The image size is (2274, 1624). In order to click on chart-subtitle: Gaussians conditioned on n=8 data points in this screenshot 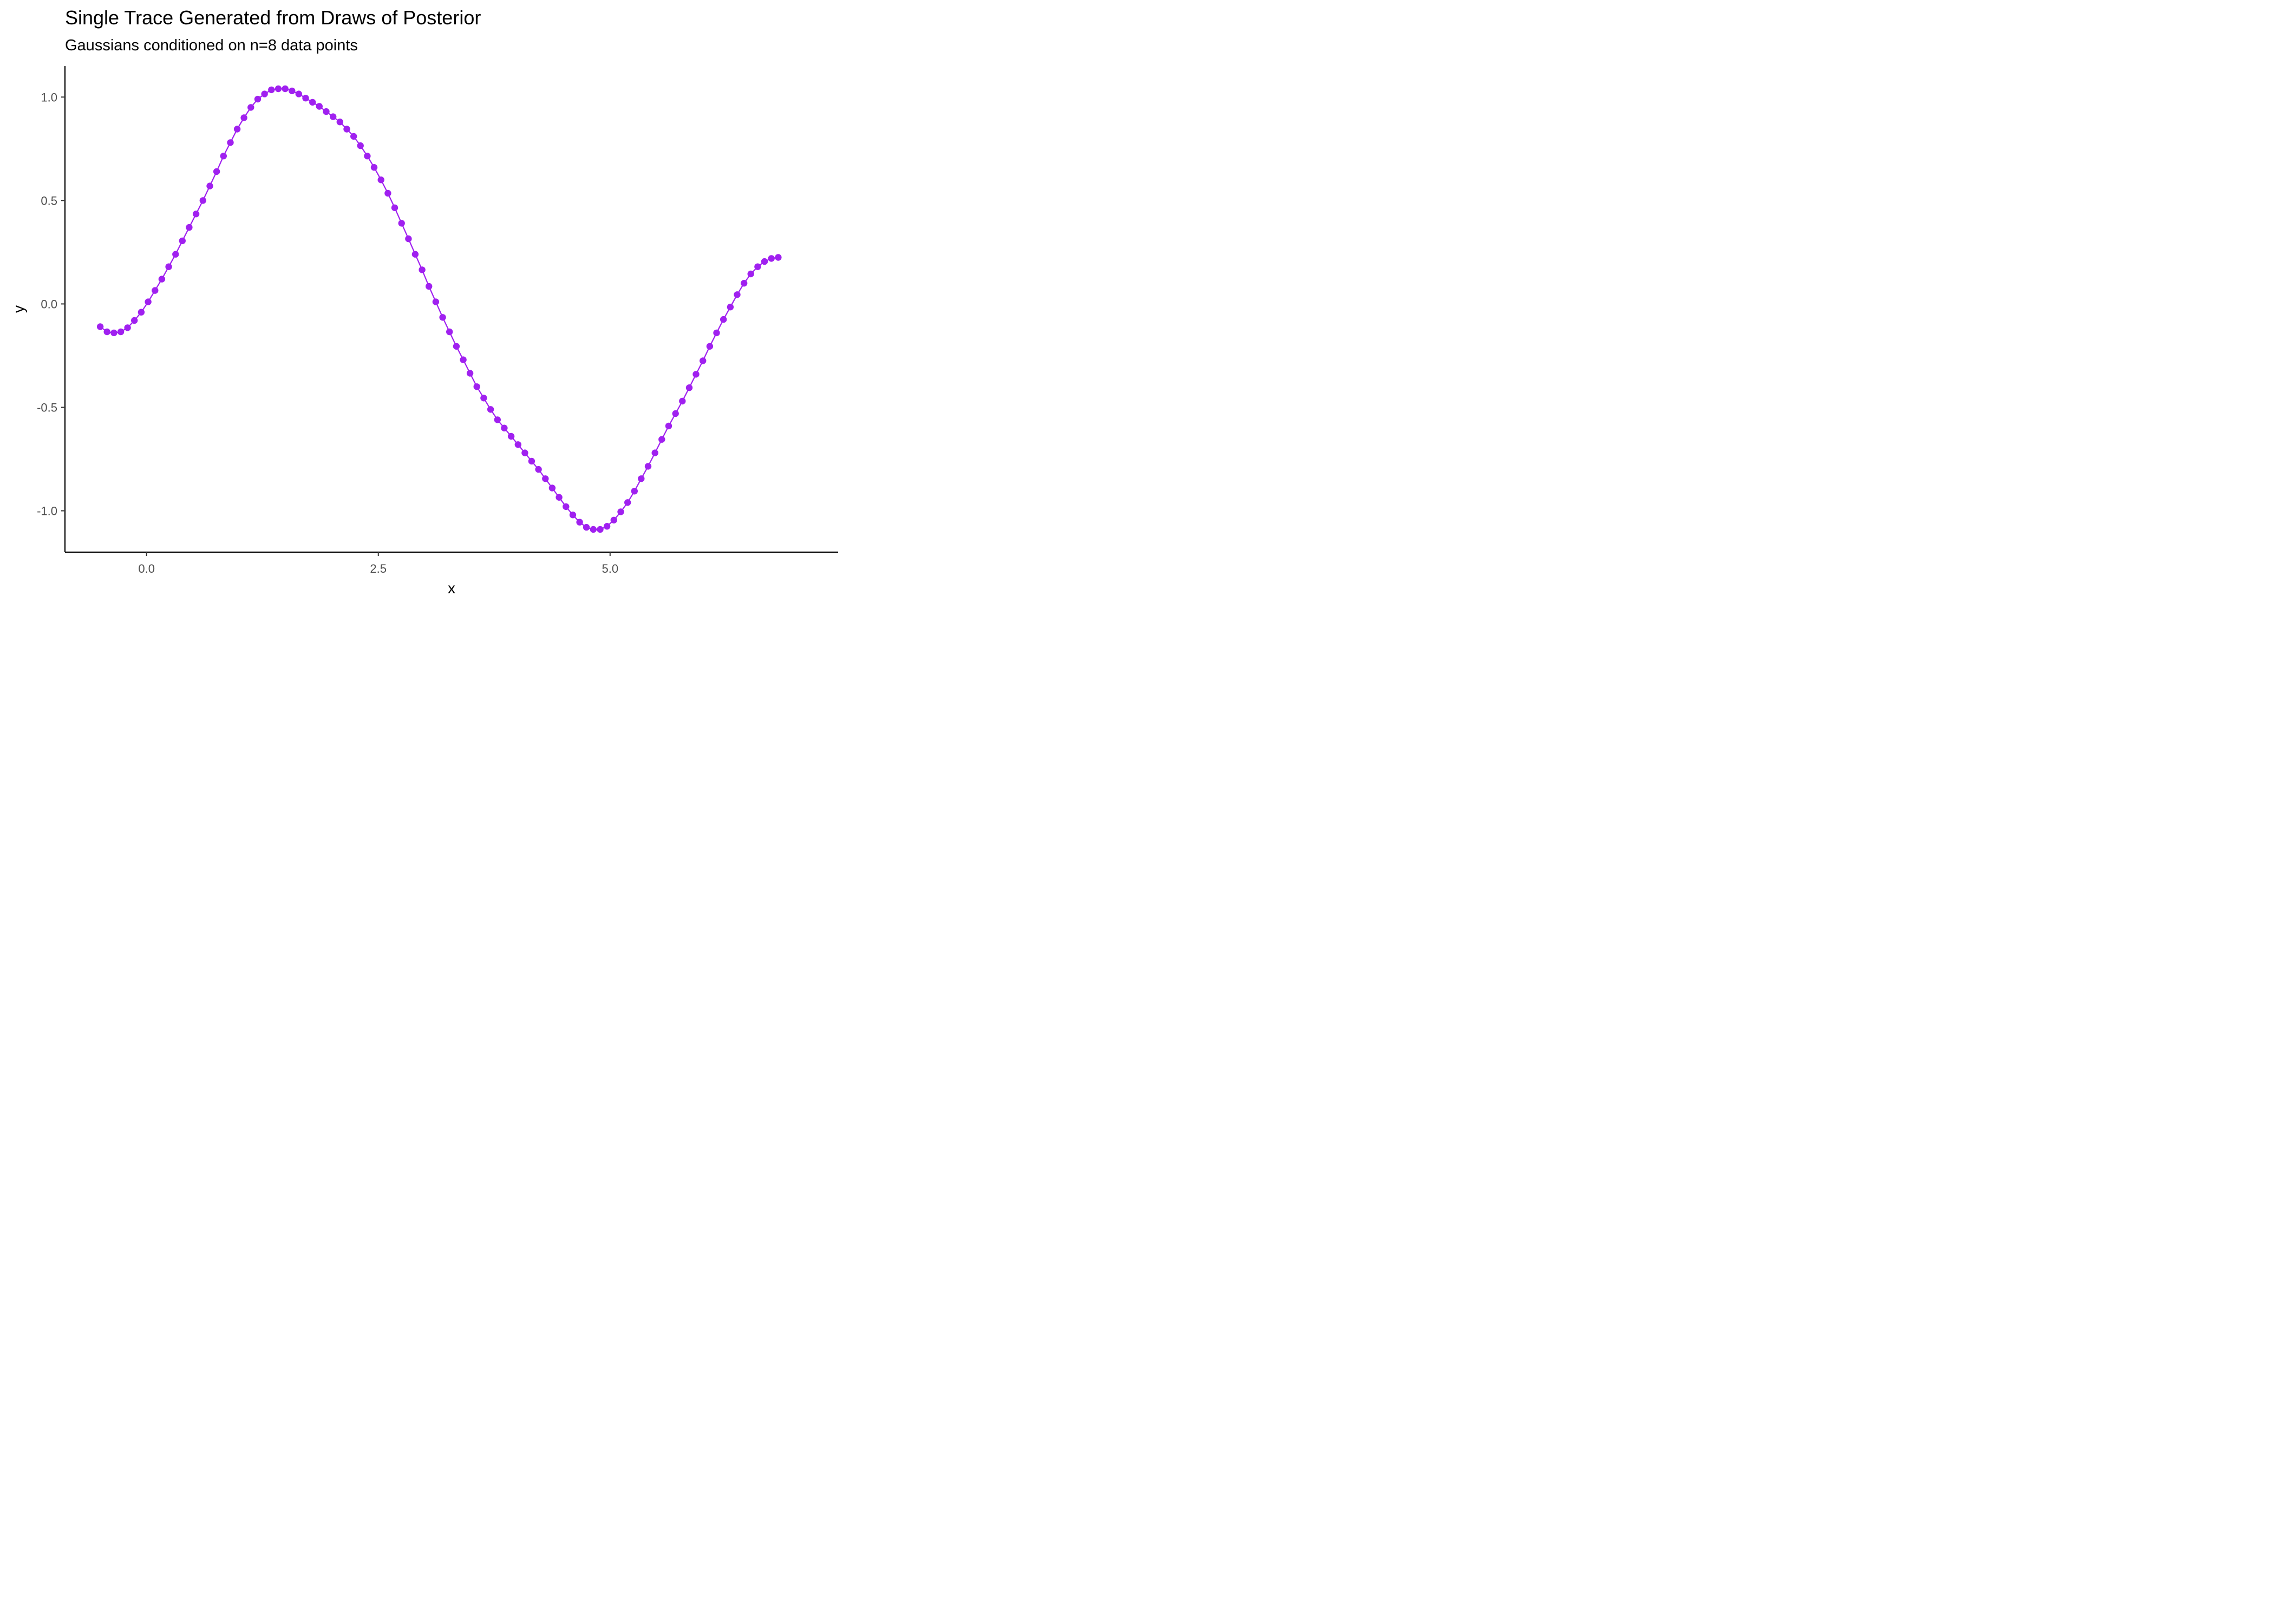, I will do `click(212, 45)`.